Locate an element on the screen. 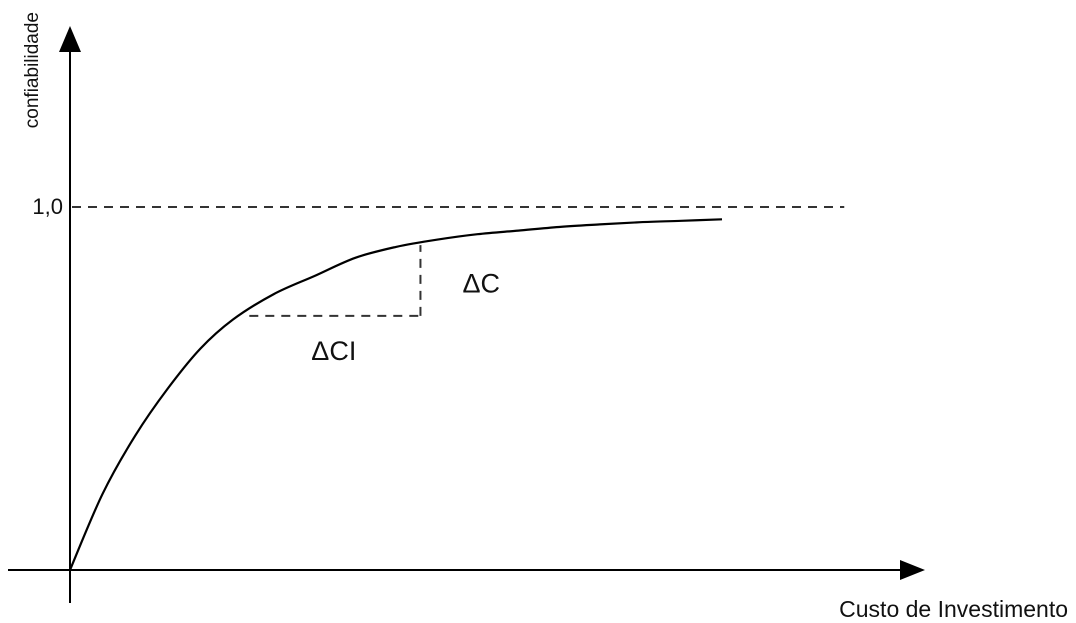 This screenshot has height=623, width=1076. x-axis-label: Custo de Investimento is located at coordinates (953, 609).